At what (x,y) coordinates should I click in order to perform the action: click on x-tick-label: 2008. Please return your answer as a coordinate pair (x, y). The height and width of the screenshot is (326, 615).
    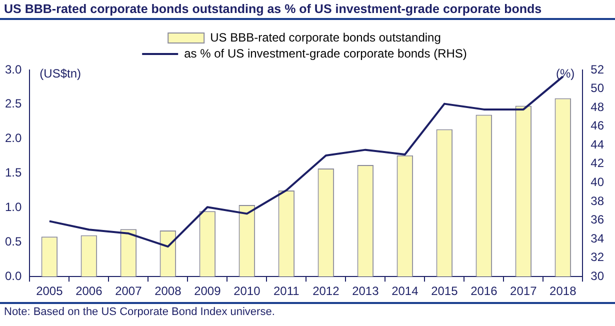
    Looking at the image, I should click on (168, 291).